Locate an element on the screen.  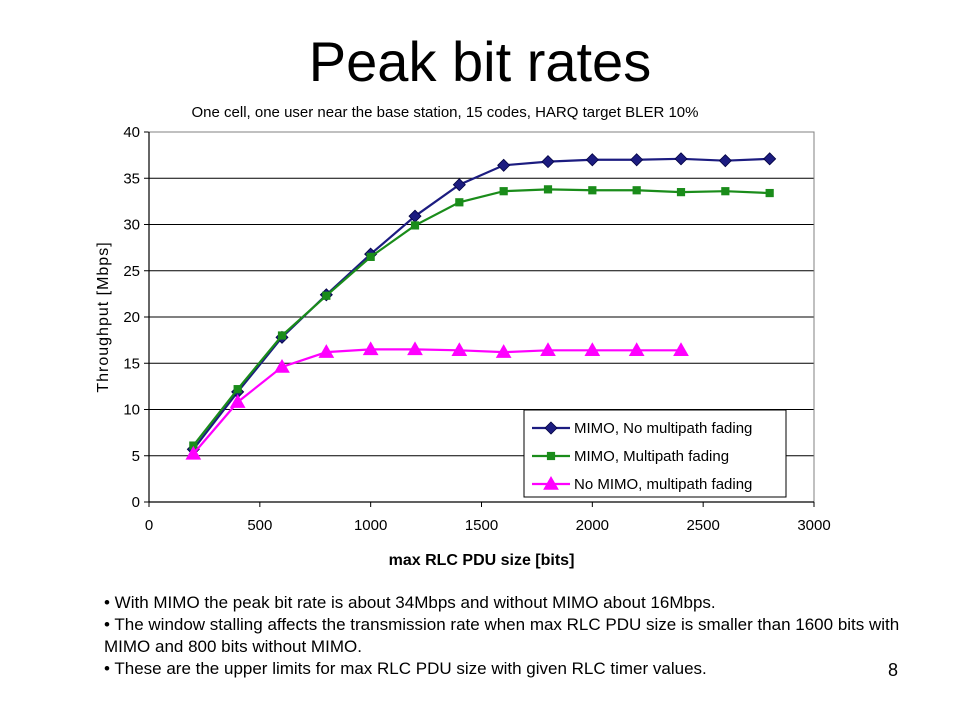
x-tick-label: 3000 is located at coordinates (813, 525).